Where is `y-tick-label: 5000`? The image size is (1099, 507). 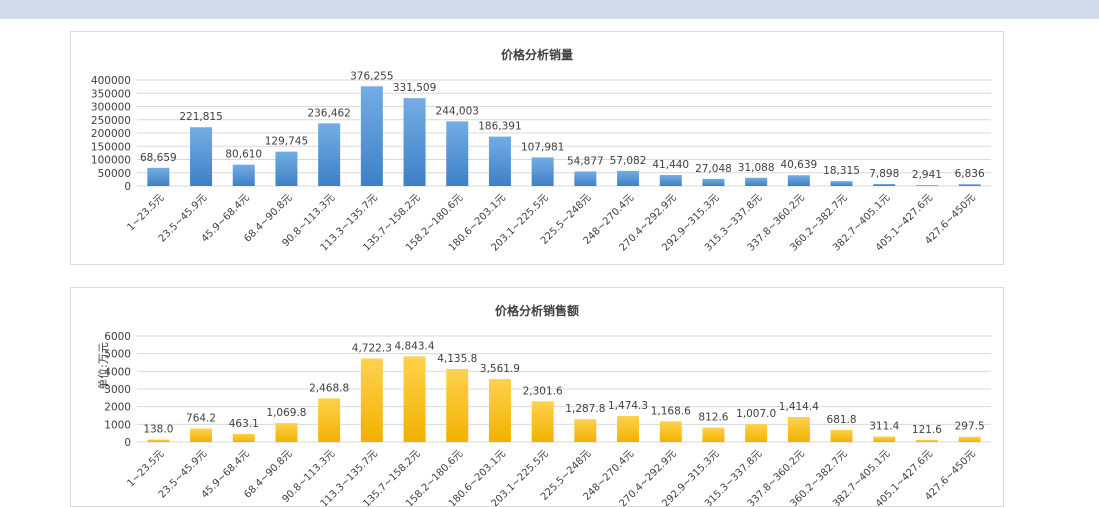
y-tick-label: 5000 is located at coordinates (117, 355).